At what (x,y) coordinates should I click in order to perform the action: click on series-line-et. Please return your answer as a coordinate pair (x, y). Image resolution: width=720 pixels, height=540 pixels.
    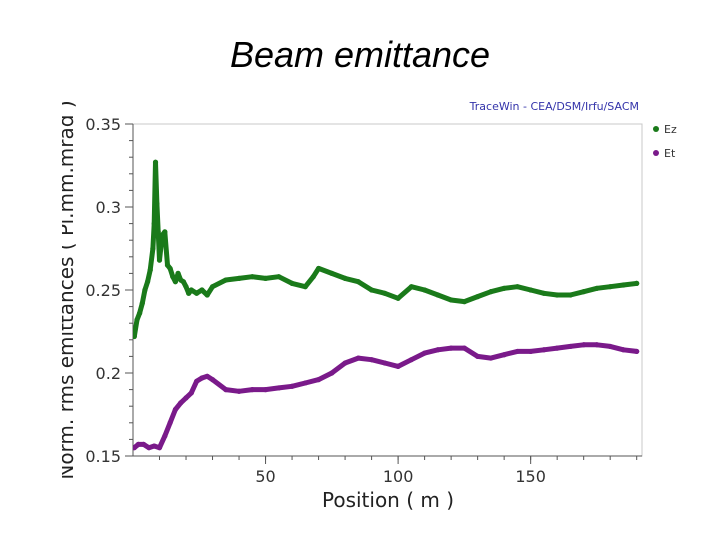
    Looking at the image, I should click on (386, 396).